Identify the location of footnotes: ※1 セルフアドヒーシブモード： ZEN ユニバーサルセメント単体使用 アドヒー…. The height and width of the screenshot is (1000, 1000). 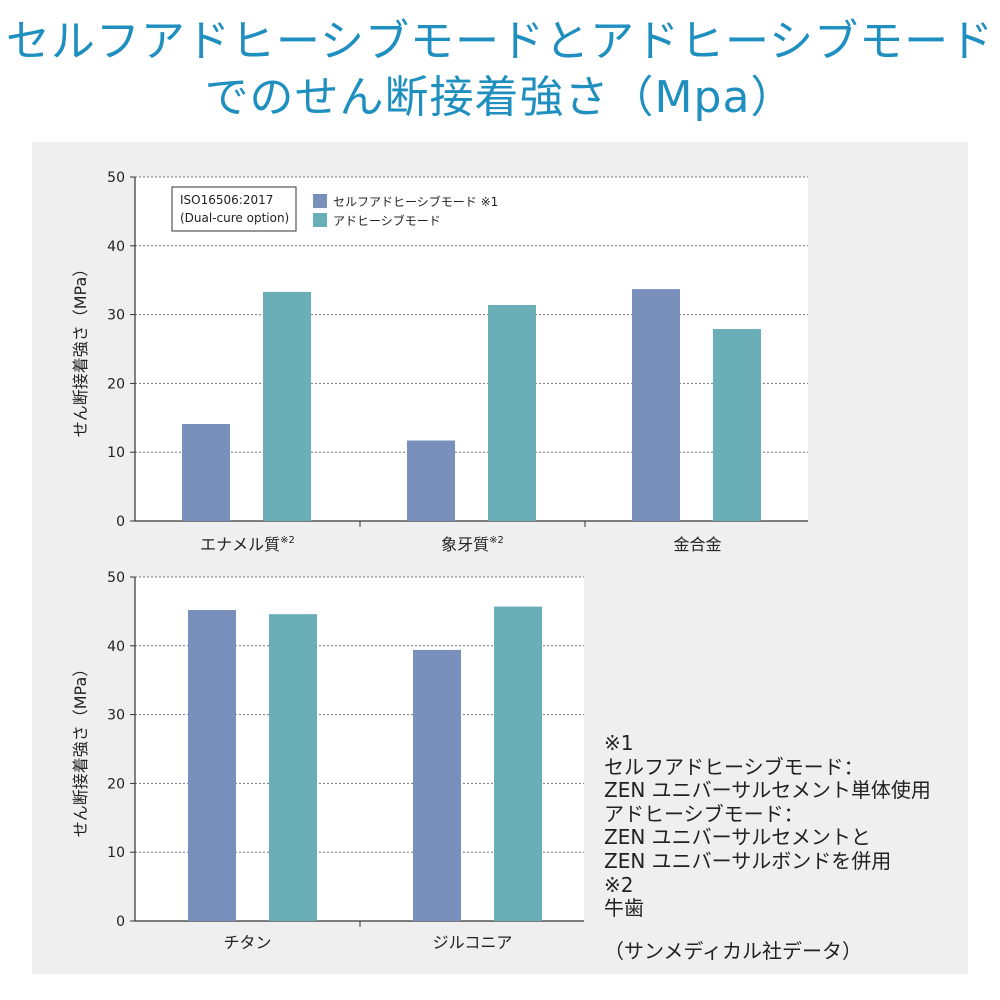
(794, 826).